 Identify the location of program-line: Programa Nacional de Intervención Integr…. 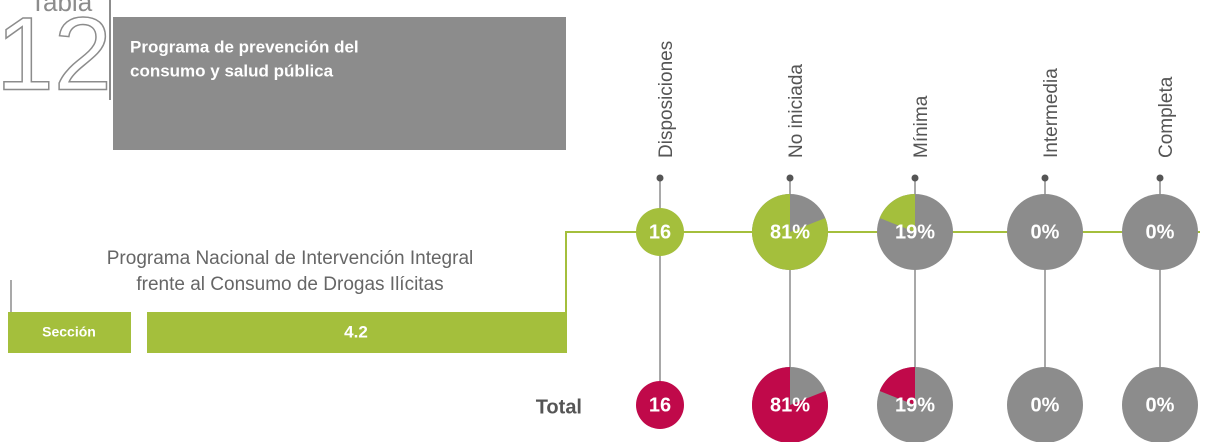
(290, 258).